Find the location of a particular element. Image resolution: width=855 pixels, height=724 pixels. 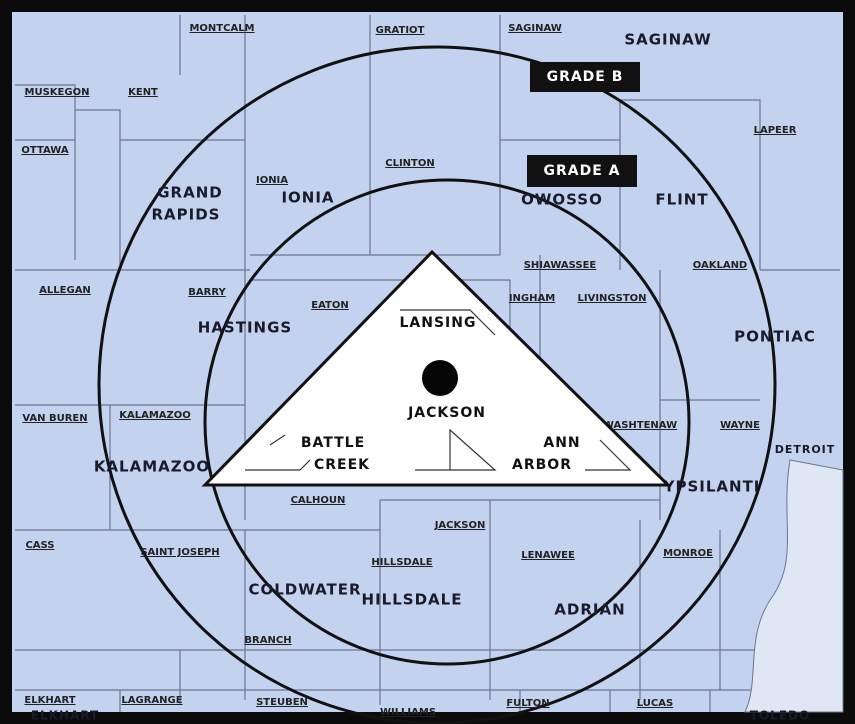

county-label: LAGRANGE is located at coordinates (151, 700).